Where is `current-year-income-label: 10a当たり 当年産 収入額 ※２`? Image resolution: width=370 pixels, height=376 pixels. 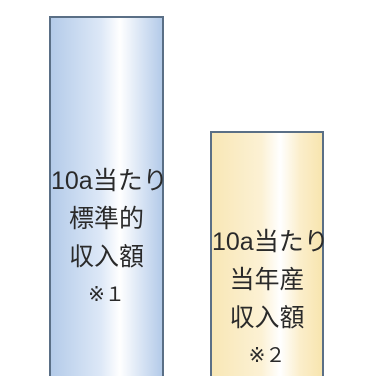
current-year-income-label: 10a当たり 当年産 収入額 ※２ is located at coordinates (270, 299).